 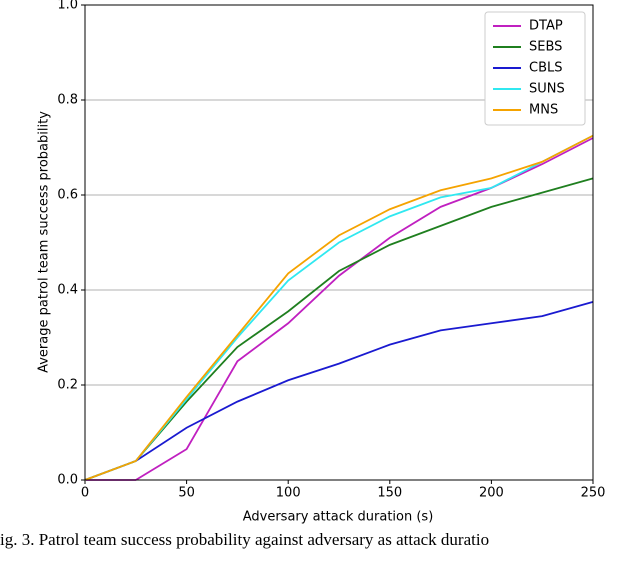 What do you see at coordinates (491, 493) in the screenshot?
I see `x-tick-label: 200` at bounding box center [491, 493].